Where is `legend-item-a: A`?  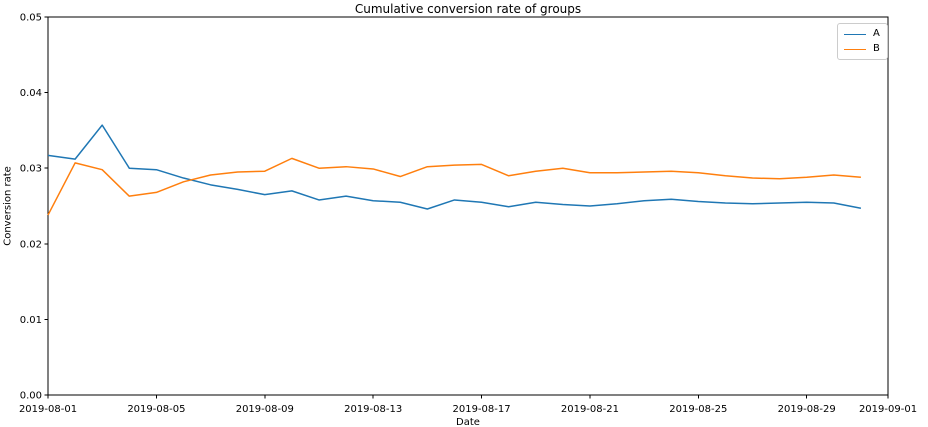 legend-item-a: A is located at coordinates (862, 34).